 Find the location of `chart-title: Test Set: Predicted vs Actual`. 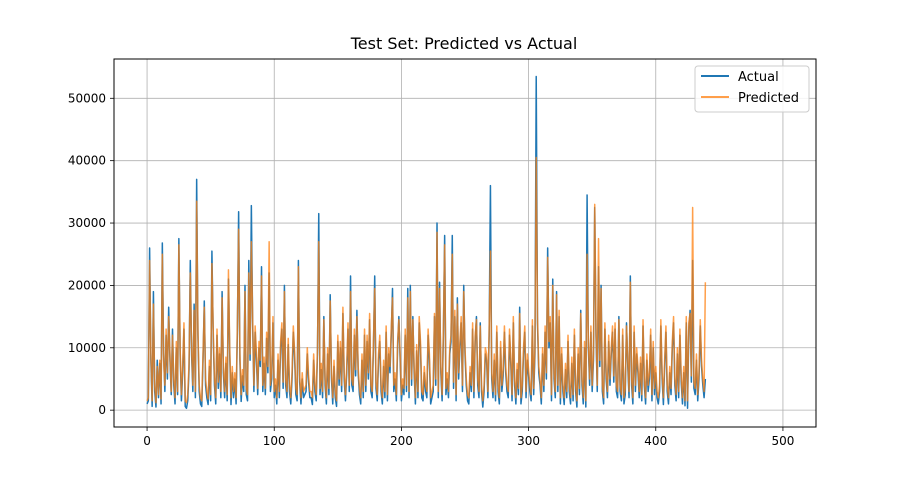

chart-title: Test Set: Predicted vs Actual is located at coordinates (464, 43).